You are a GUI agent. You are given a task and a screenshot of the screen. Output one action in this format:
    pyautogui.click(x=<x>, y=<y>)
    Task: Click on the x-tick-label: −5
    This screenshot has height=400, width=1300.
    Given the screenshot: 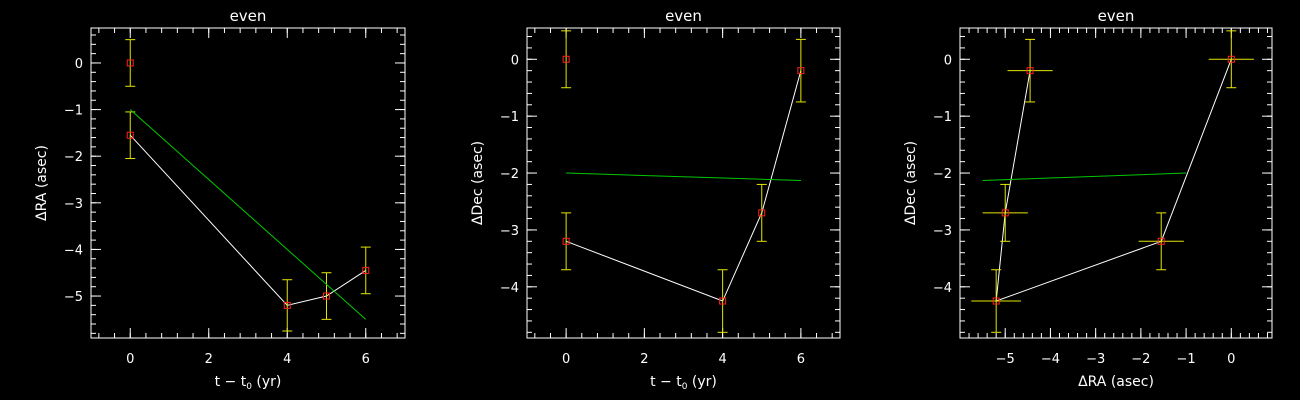 What is the action you would take?
    pyautogui.click(x=1005, y=359)
    